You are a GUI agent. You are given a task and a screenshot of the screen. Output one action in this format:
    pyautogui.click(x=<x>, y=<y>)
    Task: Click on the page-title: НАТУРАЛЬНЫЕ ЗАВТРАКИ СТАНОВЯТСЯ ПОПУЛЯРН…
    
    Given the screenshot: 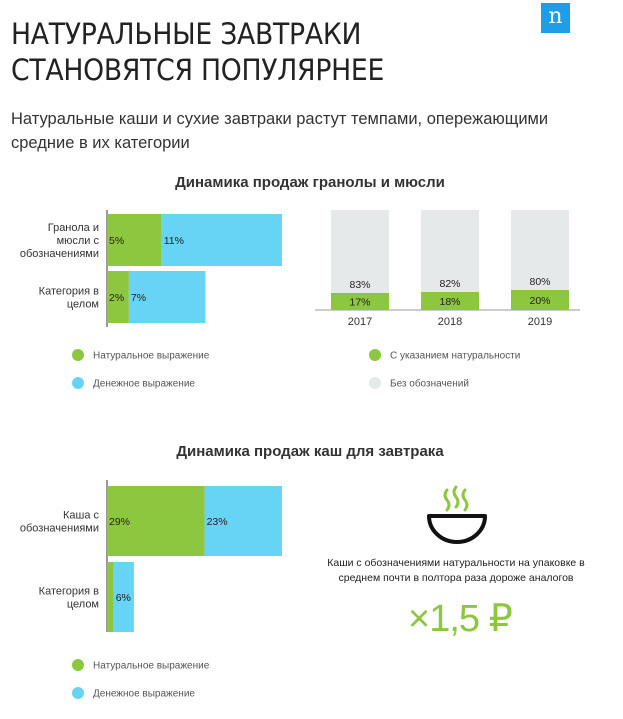 What is the action you would take?
    pyautogui.click(x=198, y=52)
    